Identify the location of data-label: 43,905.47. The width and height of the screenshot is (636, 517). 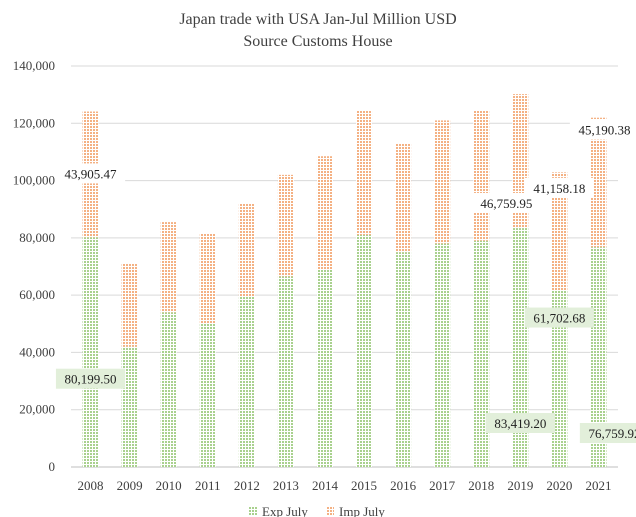
(91, 173).